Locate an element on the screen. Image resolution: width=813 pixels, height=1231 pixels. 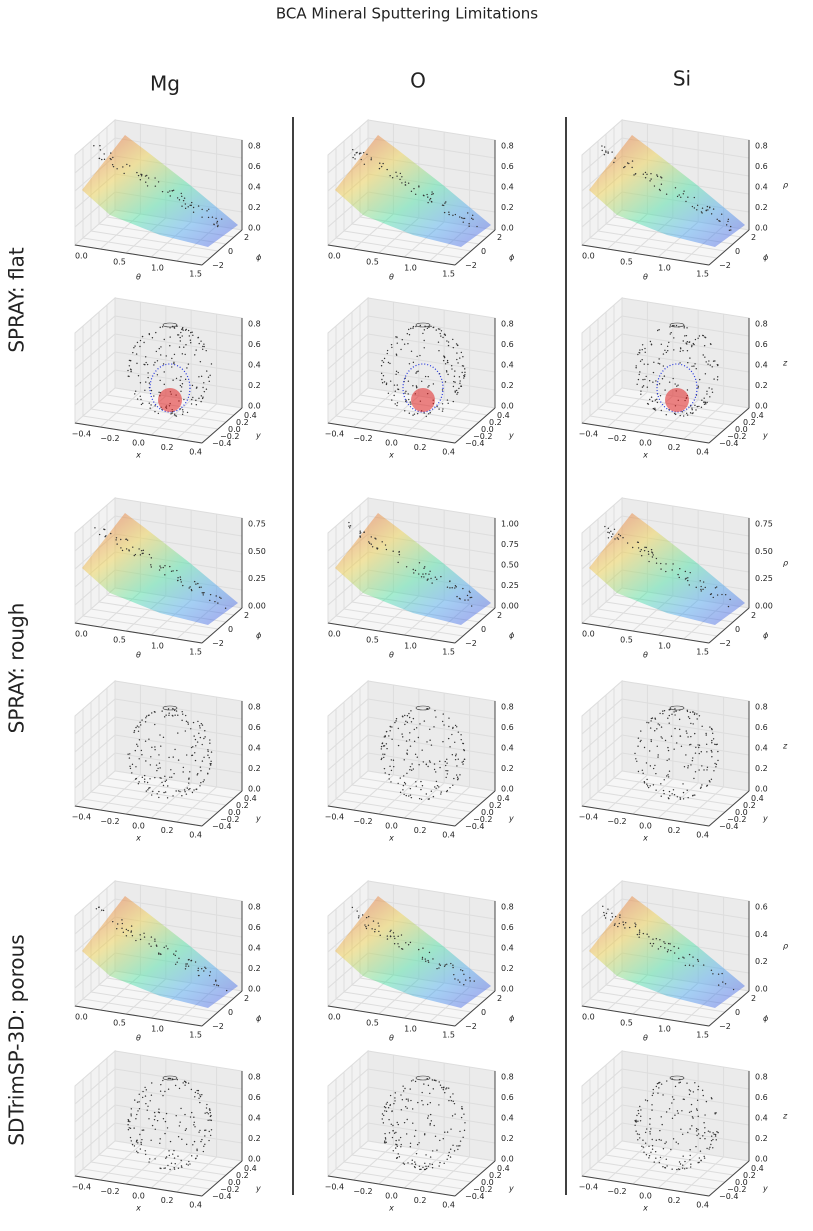
z-tick-label: 0.8 is located at coordinates (254, 146).